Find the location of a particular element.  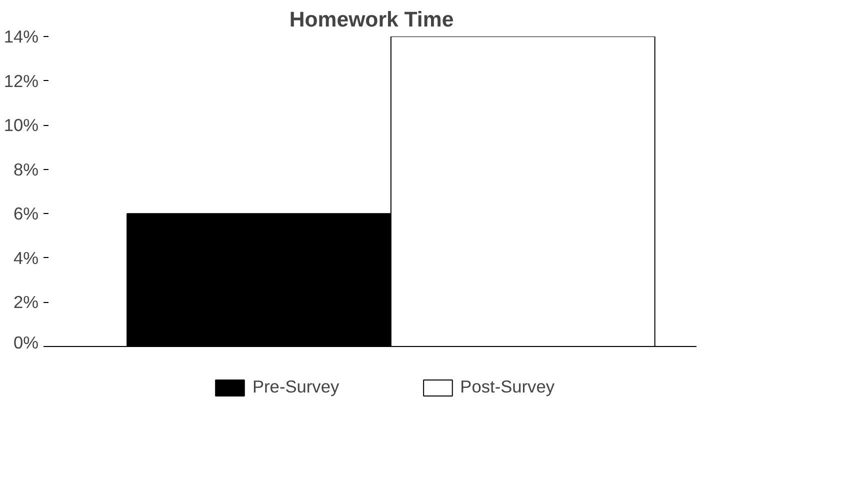

legend-label: Pre-Survey is located at coordinates (296, 387).